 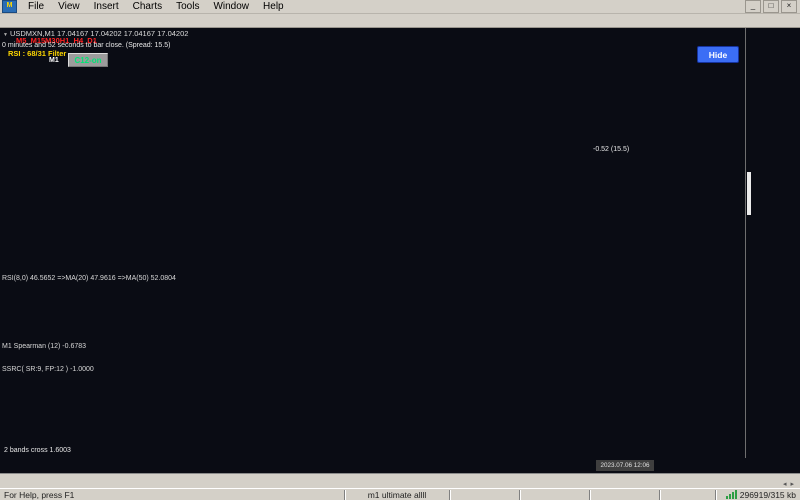 I want to click on menu-help: Help, so click(x=273, y=6).